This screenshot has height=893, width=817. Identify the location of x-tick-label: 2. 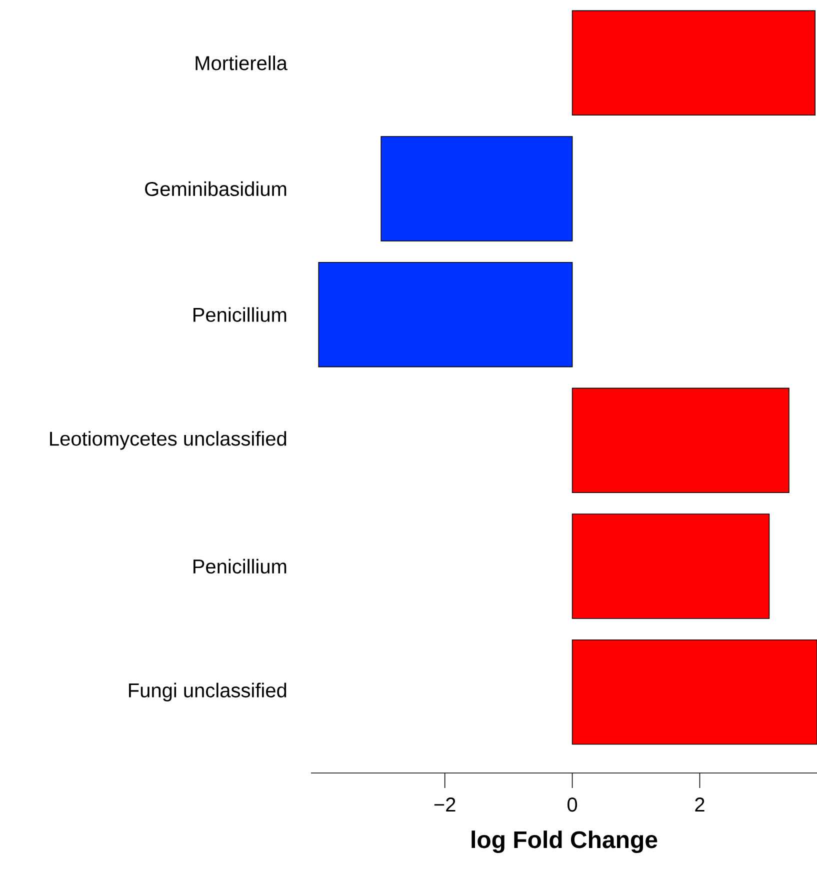
(699, 805).